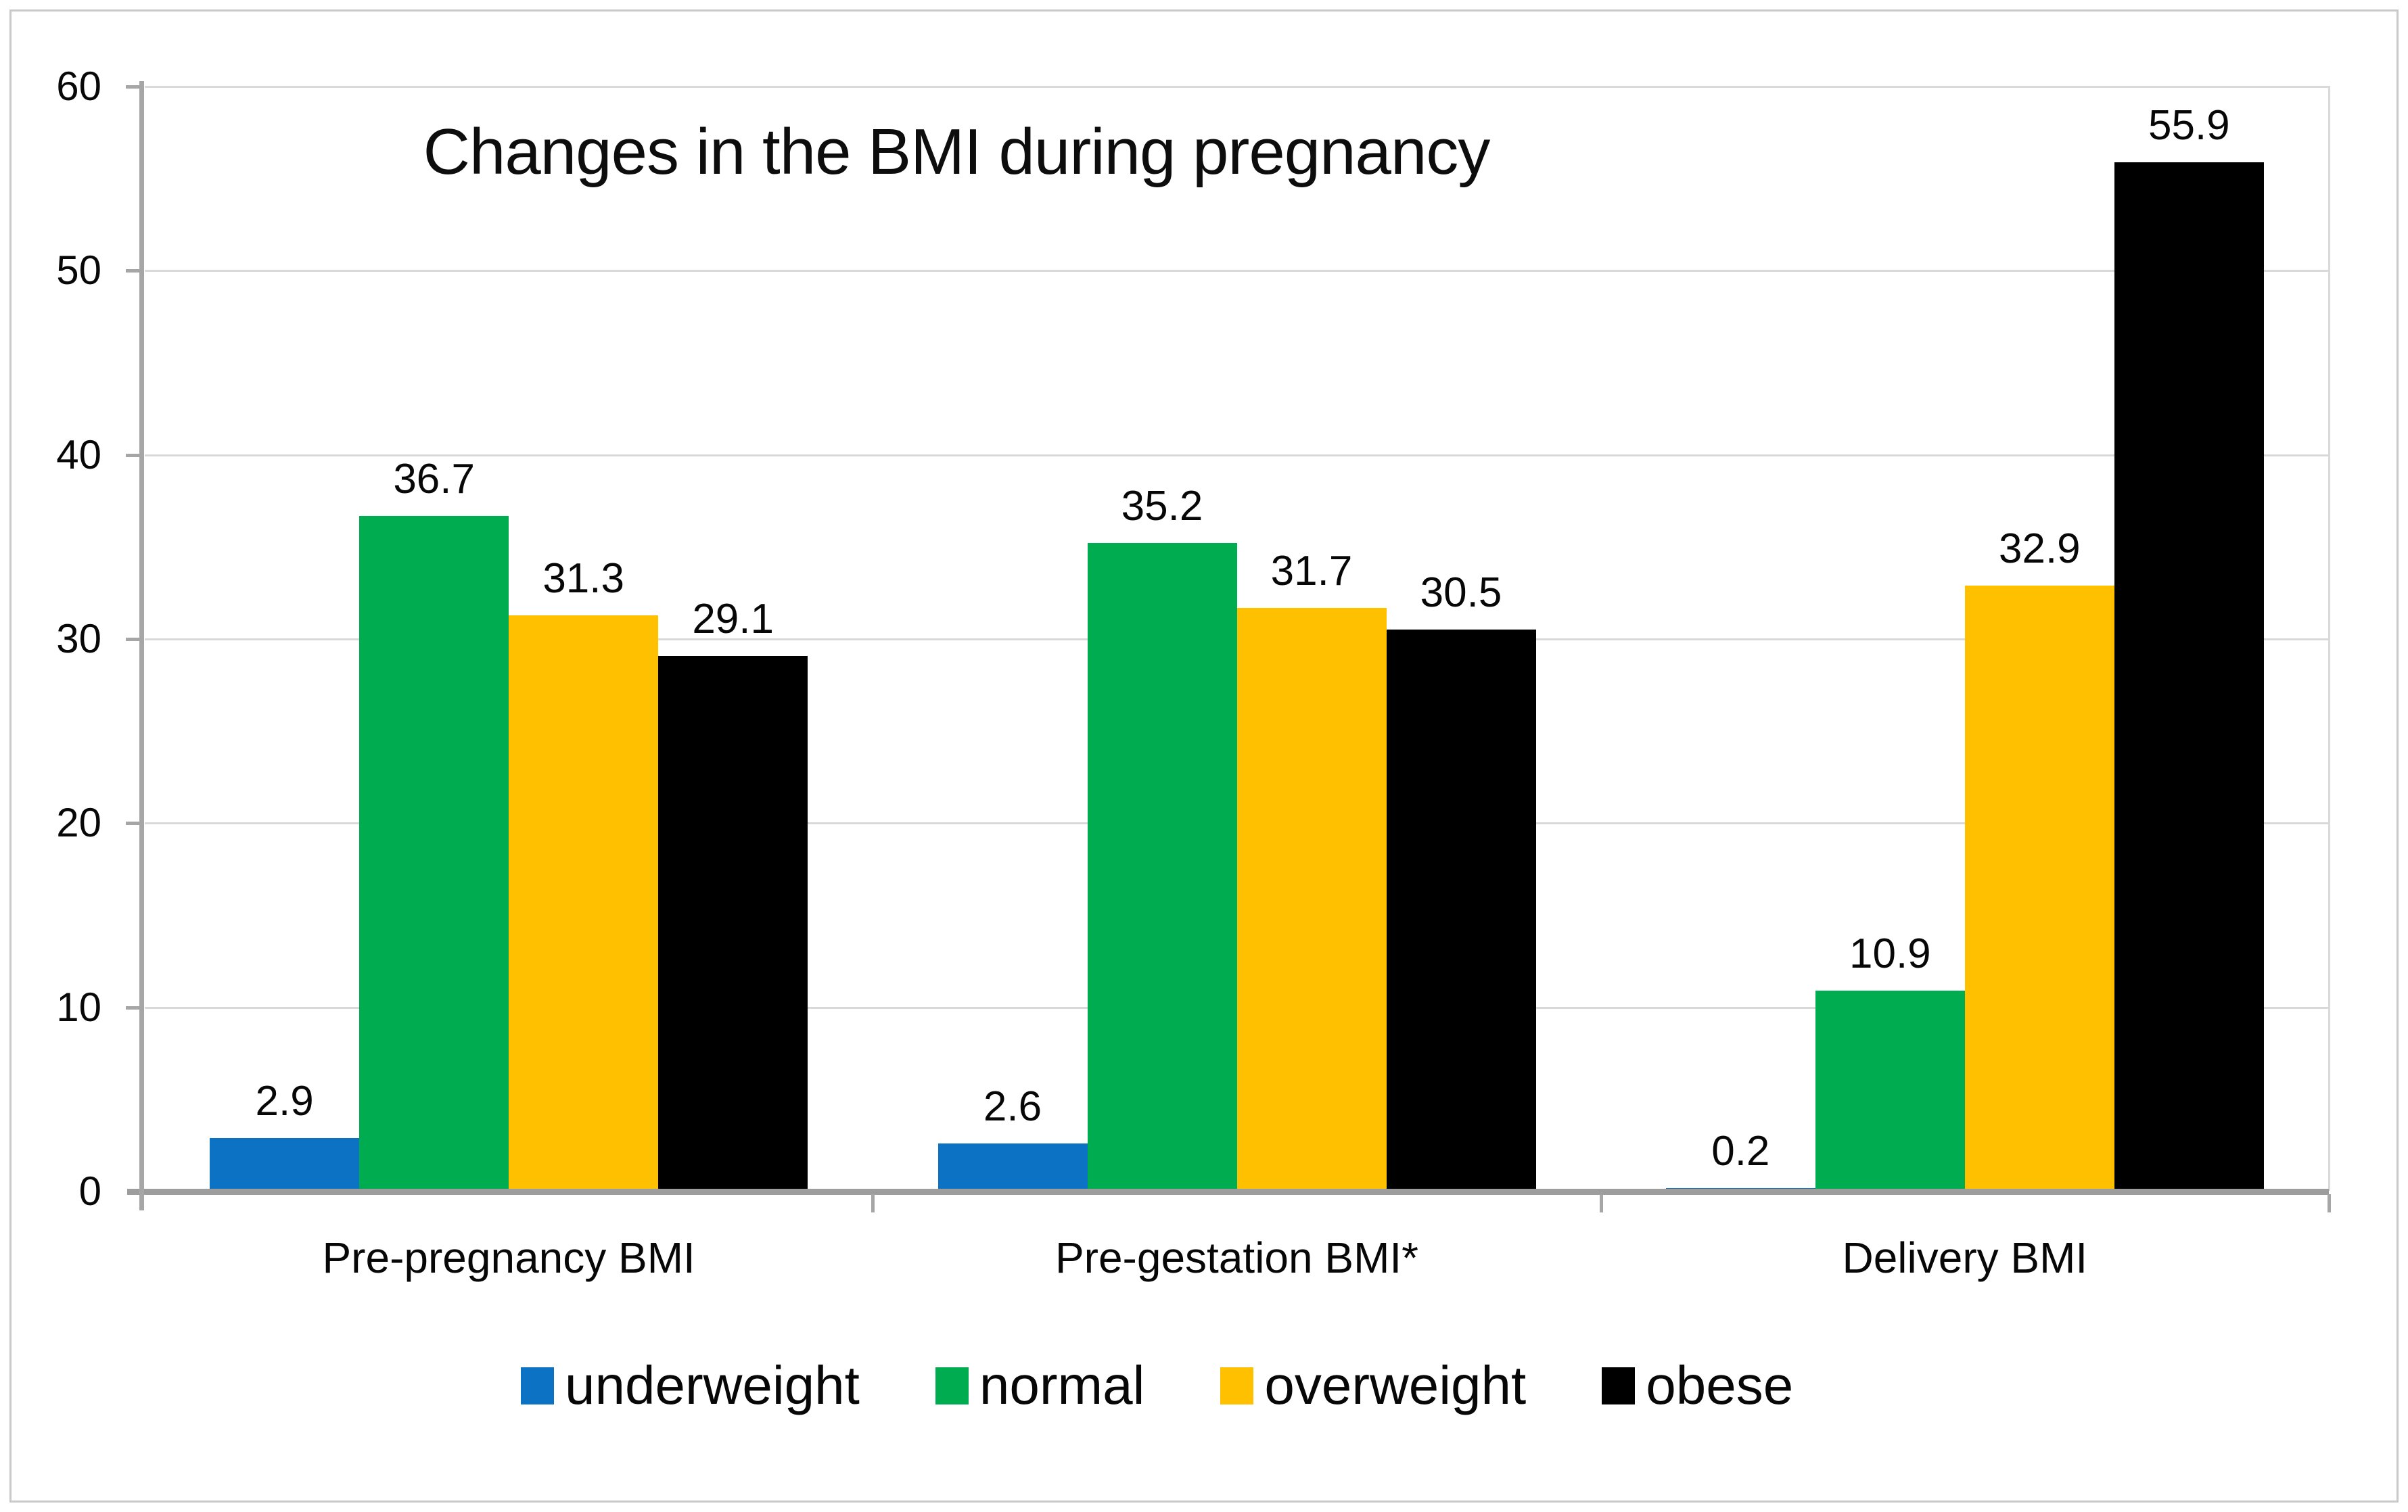 The width and height of the screenshot is (2408, 1512). What do you see at coordinates (1720, 1385) in the screenshot?
I see `legend-label: obese` at bounding box center [1720, 1385].